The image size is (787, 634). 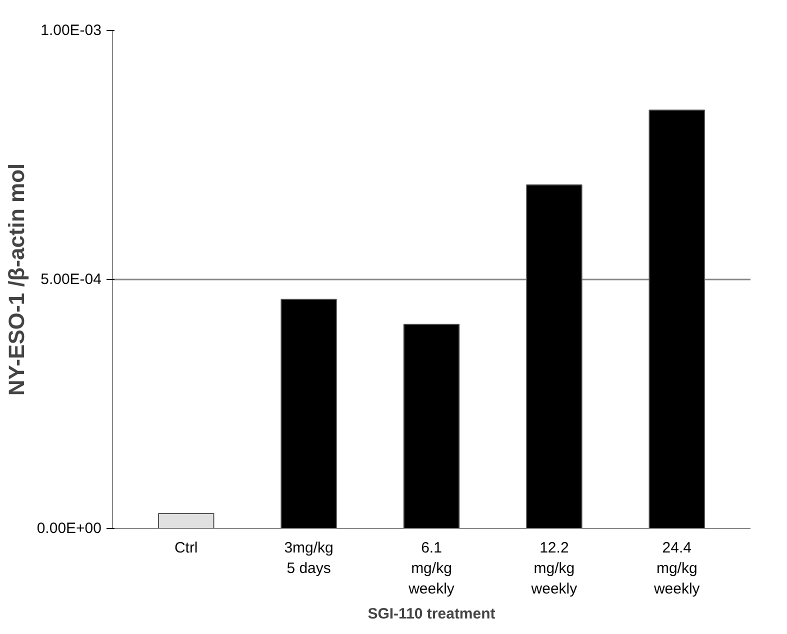 What do you see at coordinates (71, 30) in the screenshot?
I see `y-tick-label: 1.00E-03` at bounding box center [71, 30].